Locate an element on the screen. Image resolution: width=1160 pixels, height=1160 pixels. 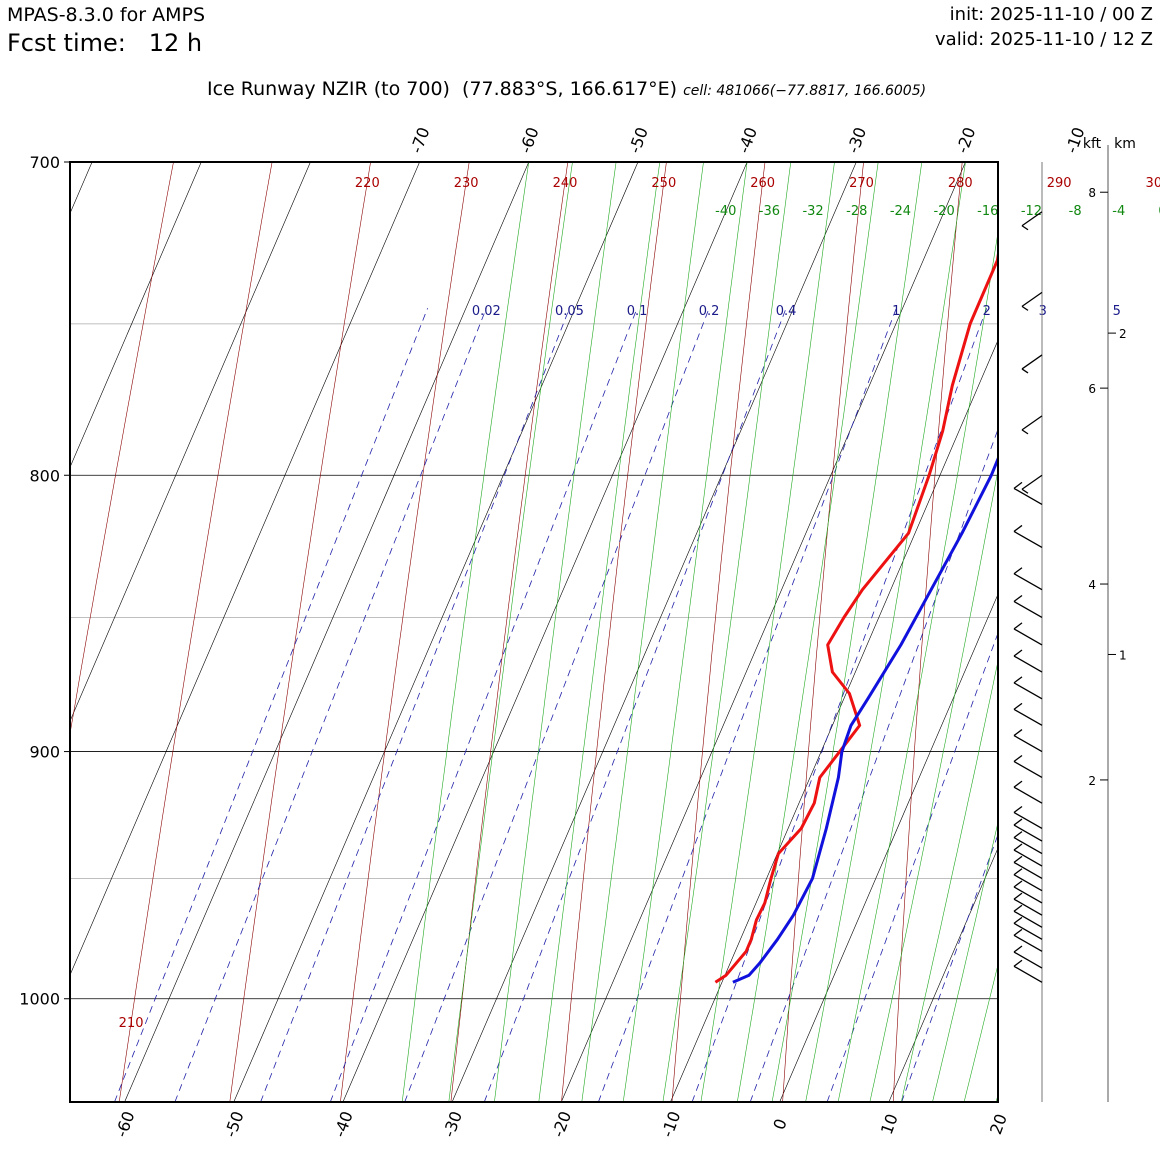
moist-adiabat-label: -8 is located at coordinates (1075, 211).